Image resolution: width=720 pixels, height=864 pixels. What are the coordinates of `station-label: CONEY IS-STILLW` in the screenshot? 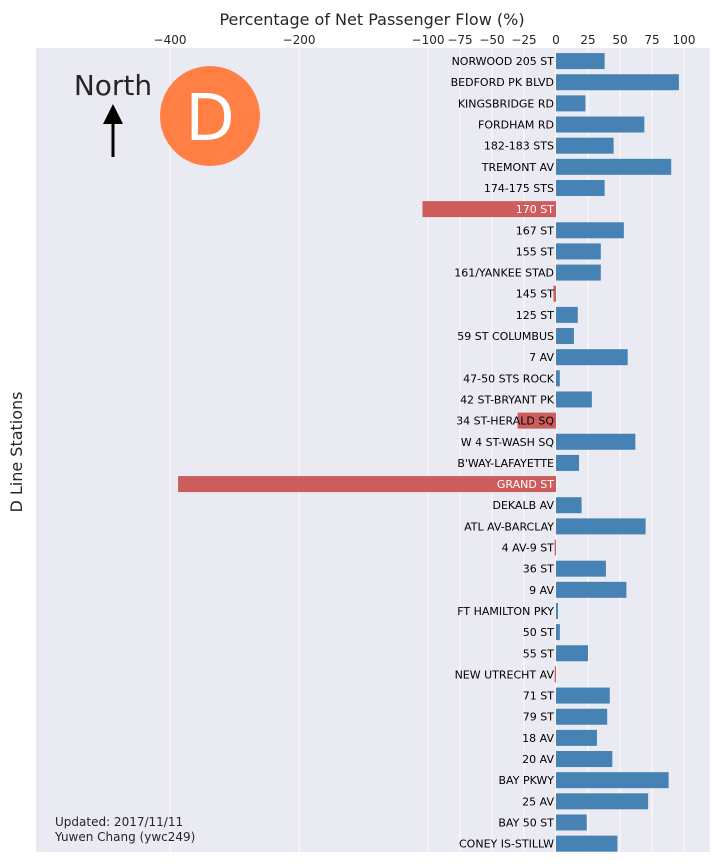 It's located at (506, 844).